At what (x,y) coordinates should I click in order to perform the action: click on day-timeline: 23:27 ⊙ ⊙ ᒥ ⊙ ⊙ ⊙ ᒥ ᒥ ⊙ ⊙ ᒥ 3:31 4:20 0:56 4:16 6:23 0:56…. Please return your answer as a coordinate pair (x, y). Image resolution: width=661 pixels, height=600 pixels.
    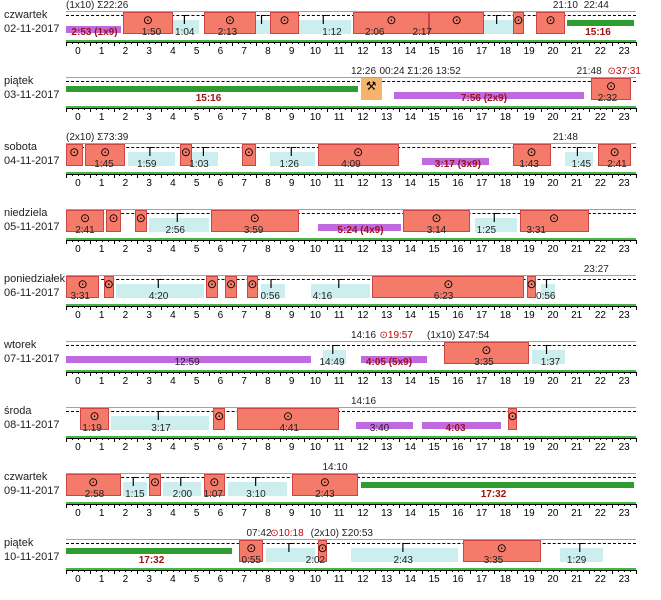
    Looking at the image, I should click on (351, 293).